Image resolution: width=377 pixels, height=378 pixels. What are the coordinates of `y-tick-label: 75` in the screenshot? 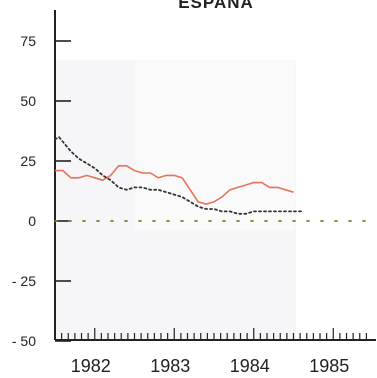 It's located at (28, 41).